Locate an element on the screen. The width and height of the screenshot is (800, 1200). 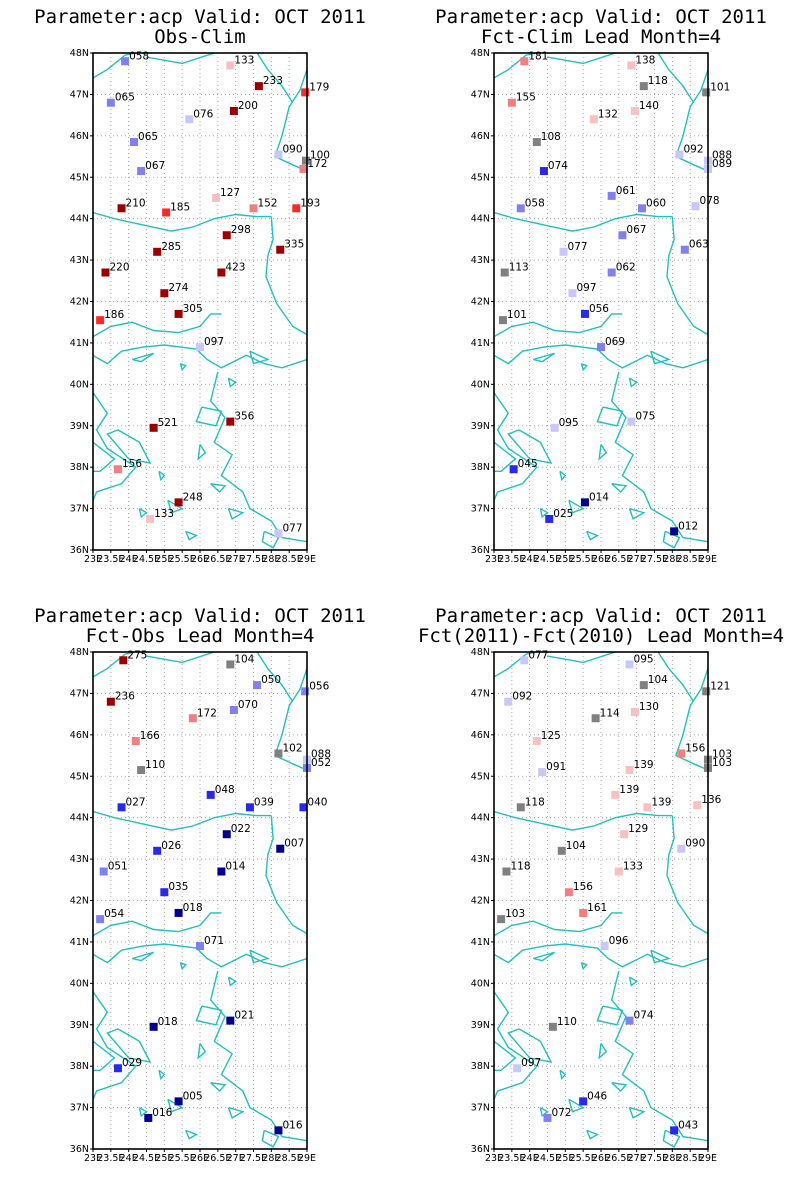
station-value-label: 274 is located at coordinates (178, 288).